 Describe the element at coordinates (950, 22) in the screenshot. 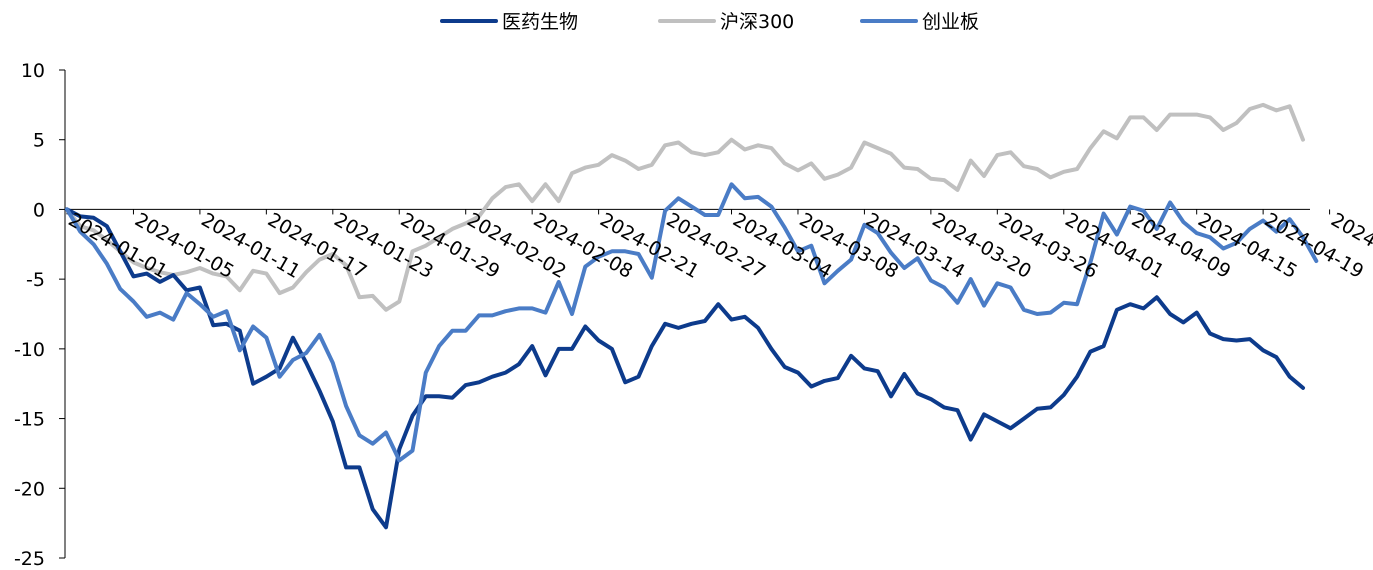

I see `legend-label: 创业板` at that location.